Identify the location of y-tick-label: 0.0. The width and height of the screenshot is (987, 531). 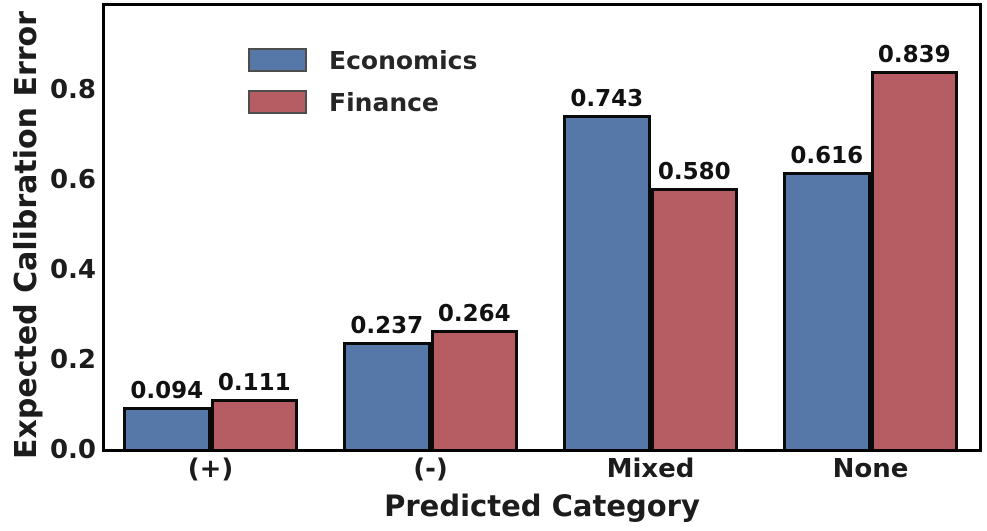
(72, 450).